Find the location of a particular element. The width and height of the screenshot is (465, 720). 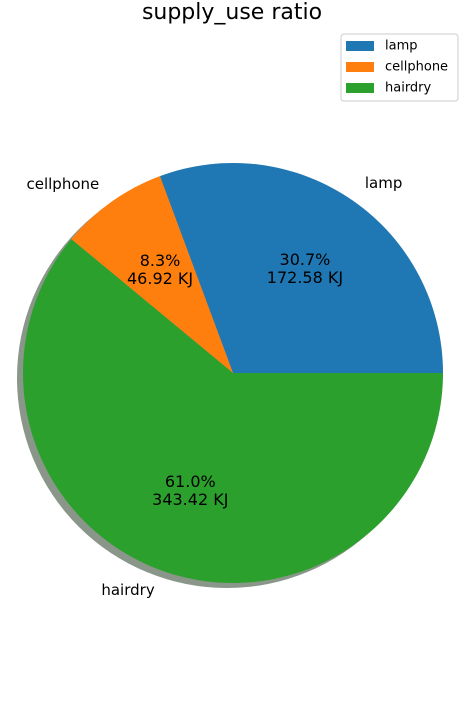

slice-percent-lamp: 30.7% is located at coordinates (305, 259).